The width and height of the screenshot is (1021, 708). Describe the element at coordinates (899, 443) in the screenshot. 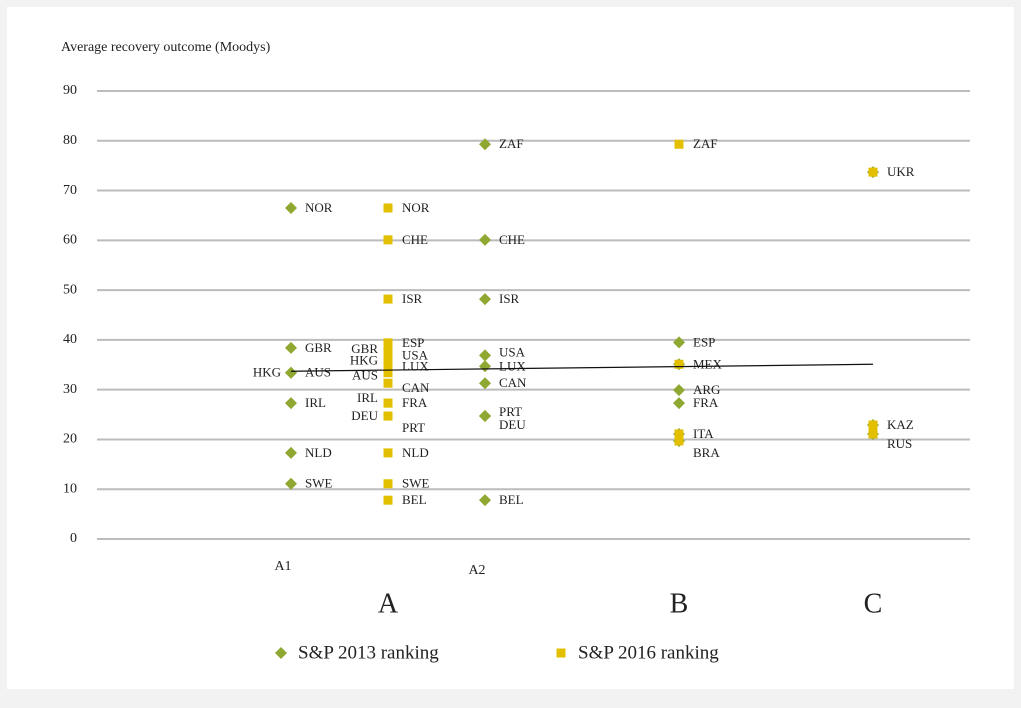

I see `point-label: RUS` at that location.